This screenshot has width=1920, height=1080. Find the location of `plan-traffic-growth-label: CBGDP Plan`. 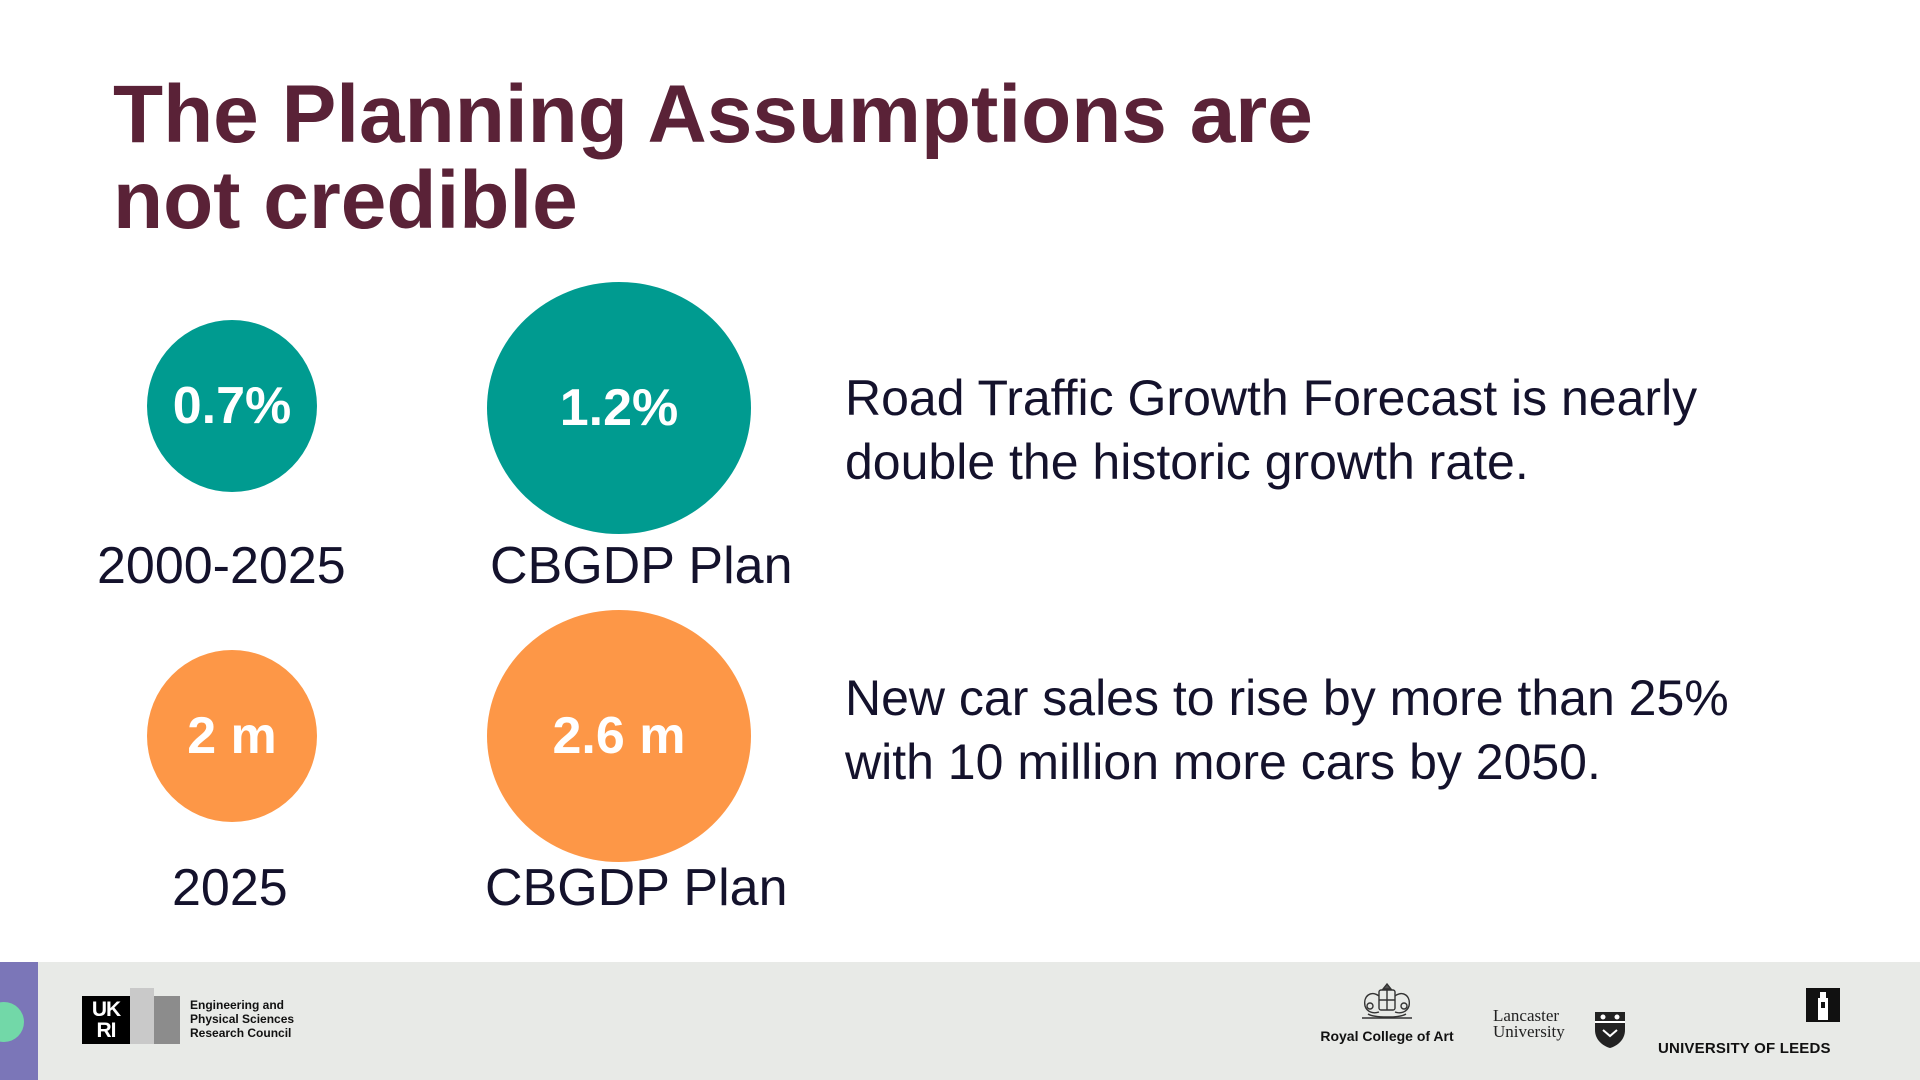

plan-traffic-growth-label: CBGDP Plan is located at coordinates (641, 566).